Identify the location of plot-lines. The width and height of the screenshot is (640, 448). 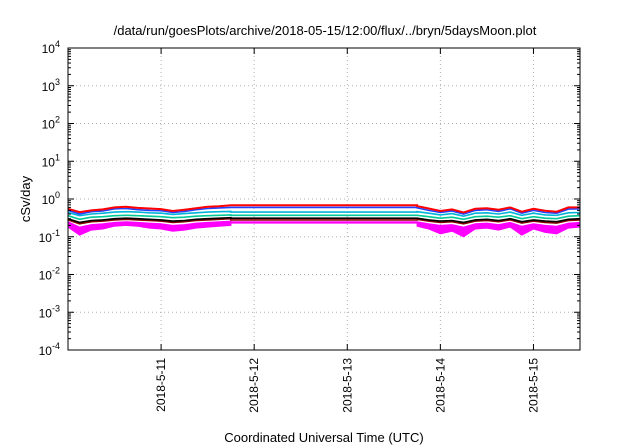
(324, 221).